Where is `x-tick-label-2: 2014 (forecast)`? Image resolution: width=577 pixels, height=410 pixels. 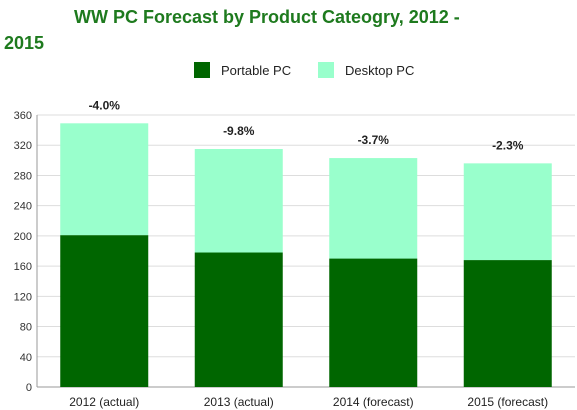 x-tick-label-2: 2014 (forecast) is located at coordinates (373, 402).